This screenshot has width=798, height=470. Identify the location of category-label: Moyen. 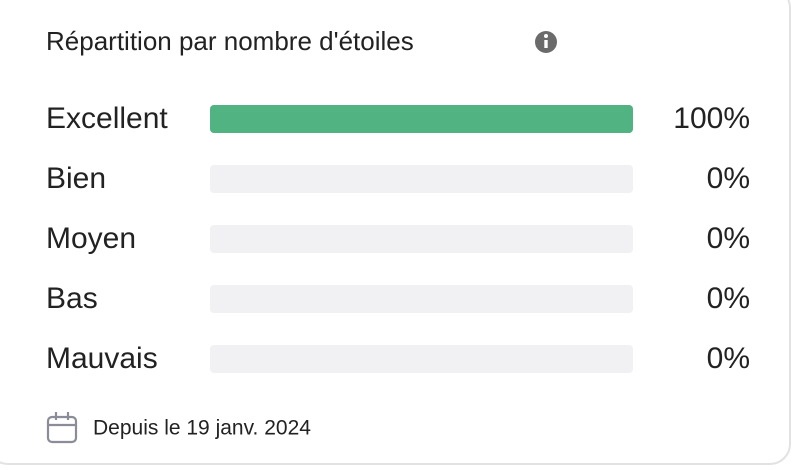
(91, 238).